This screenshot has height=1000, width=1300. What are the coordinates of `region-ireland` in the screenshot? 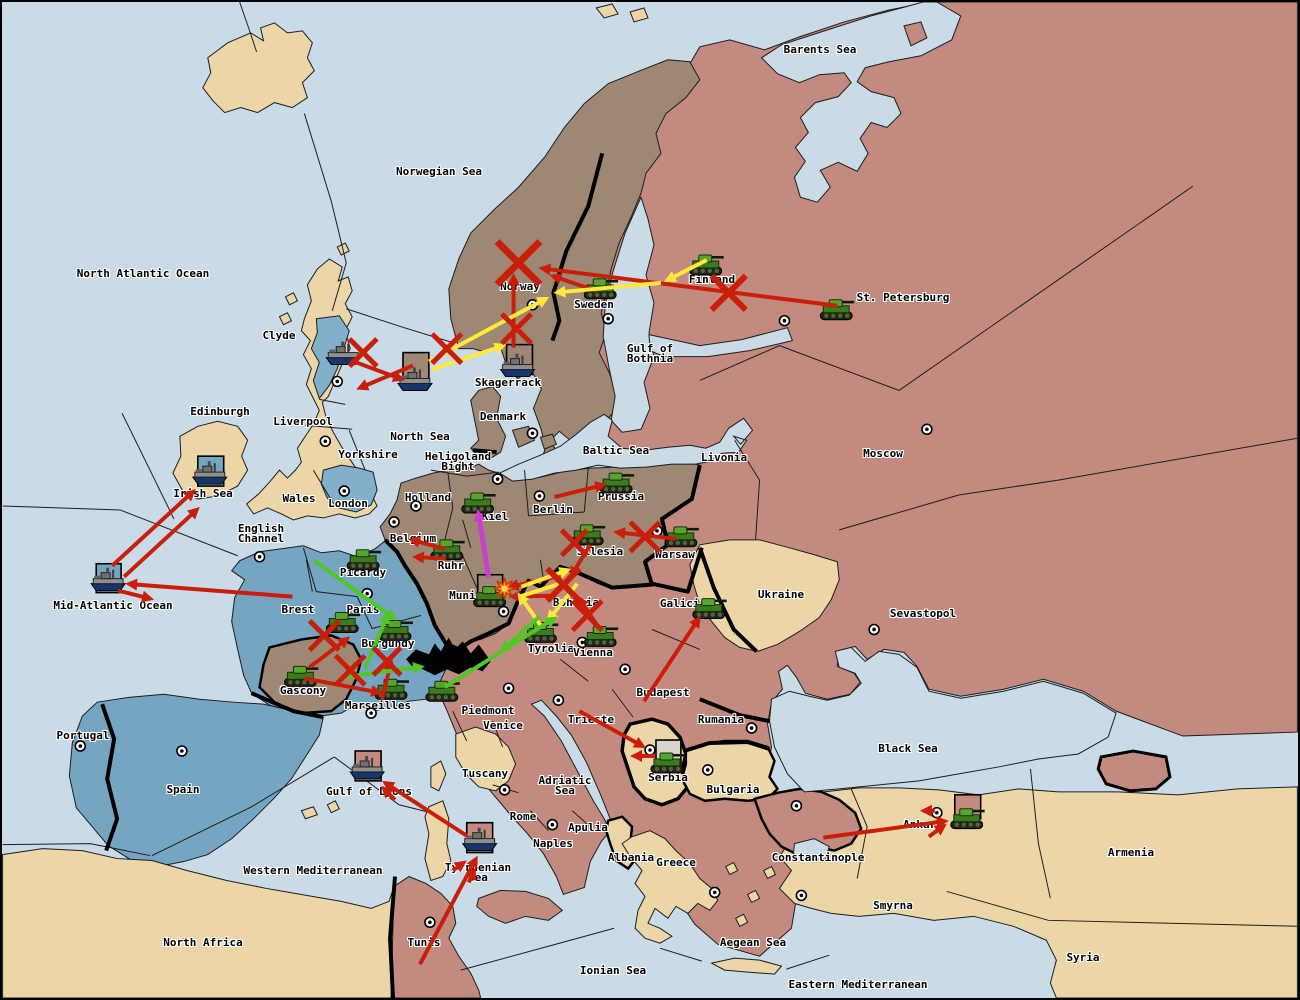 It's located at (210, 460).